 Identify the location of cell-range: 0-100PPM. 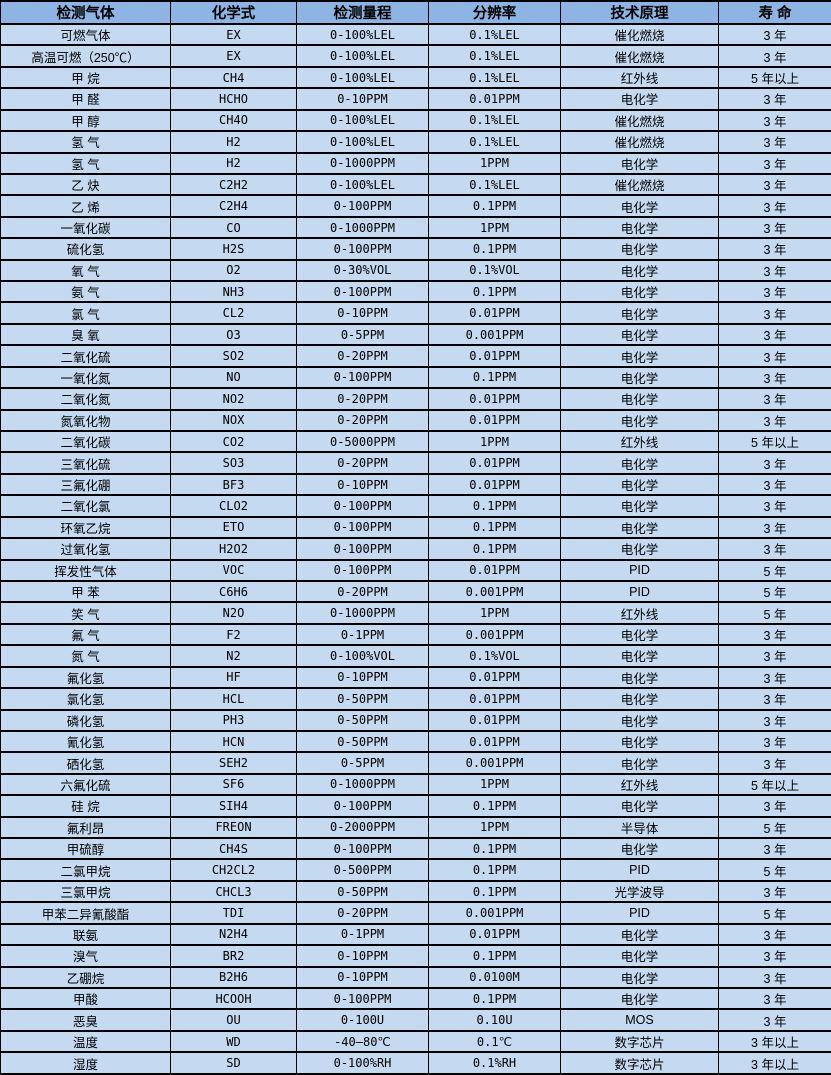
(362, 506).